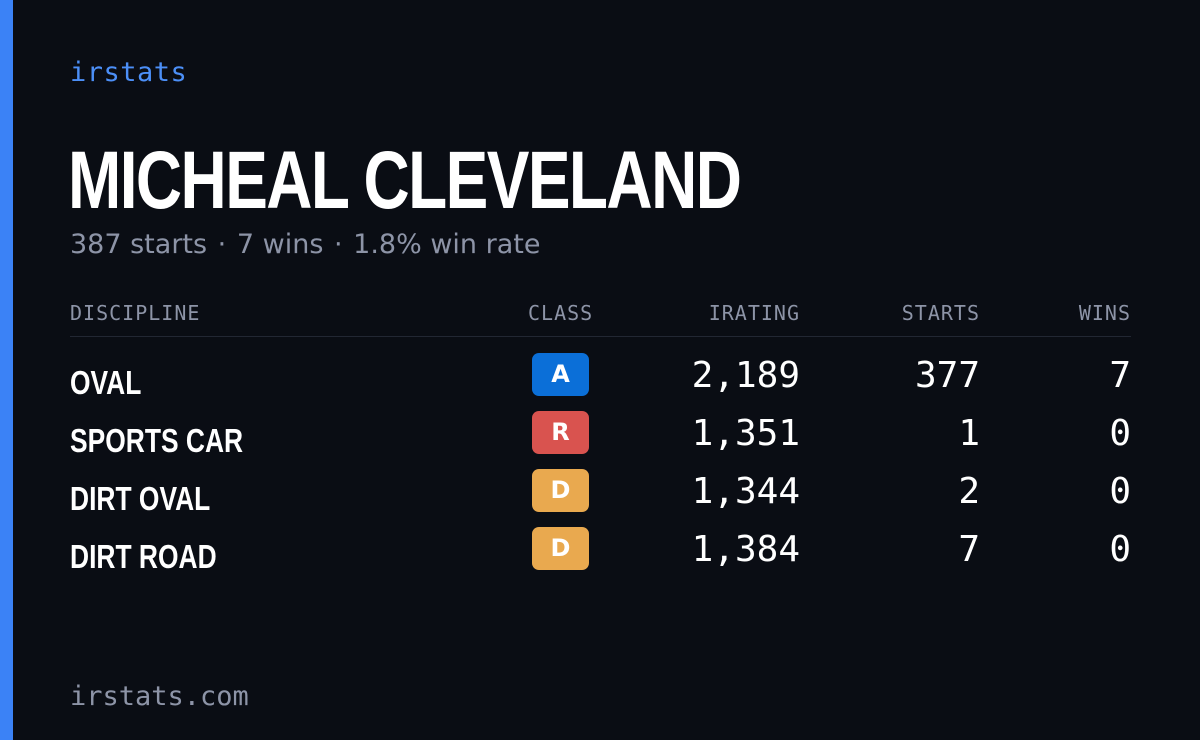  What do you see at coordinates (600, 317) in the screenshot?
I see `table-header: DISCIPLINE CLASS IRATING STARTS WINS` at bounding box center [600, 317].